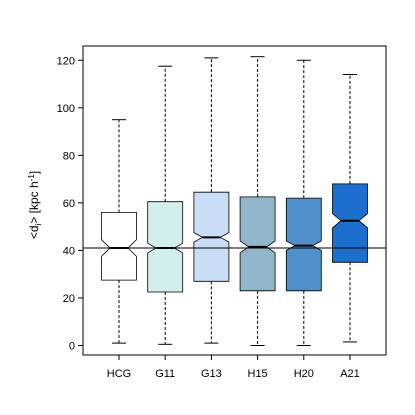  Describe the element at coordinates (304, 374) in the screenshot. I see `x-tick-label: H20` at that location.